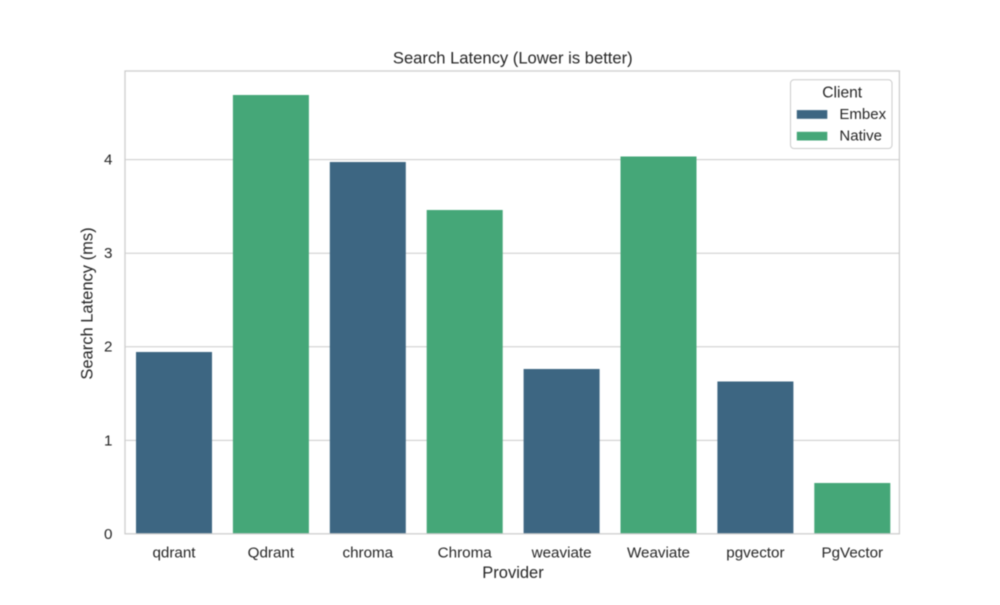 The width and height of the screenshot is (1000, 605). I want to click on svg-text: 3, so click(108, 253).